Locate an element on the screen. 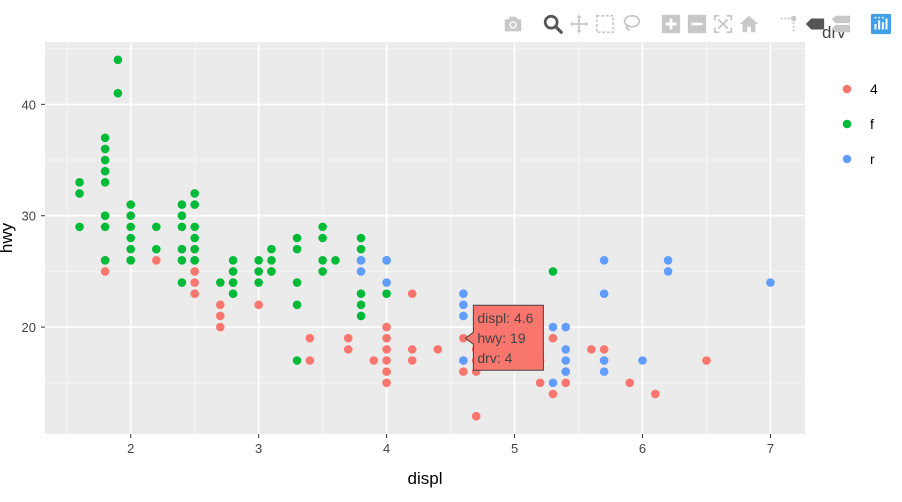  legend: drv 4fr is located at coordinates (850, 95).